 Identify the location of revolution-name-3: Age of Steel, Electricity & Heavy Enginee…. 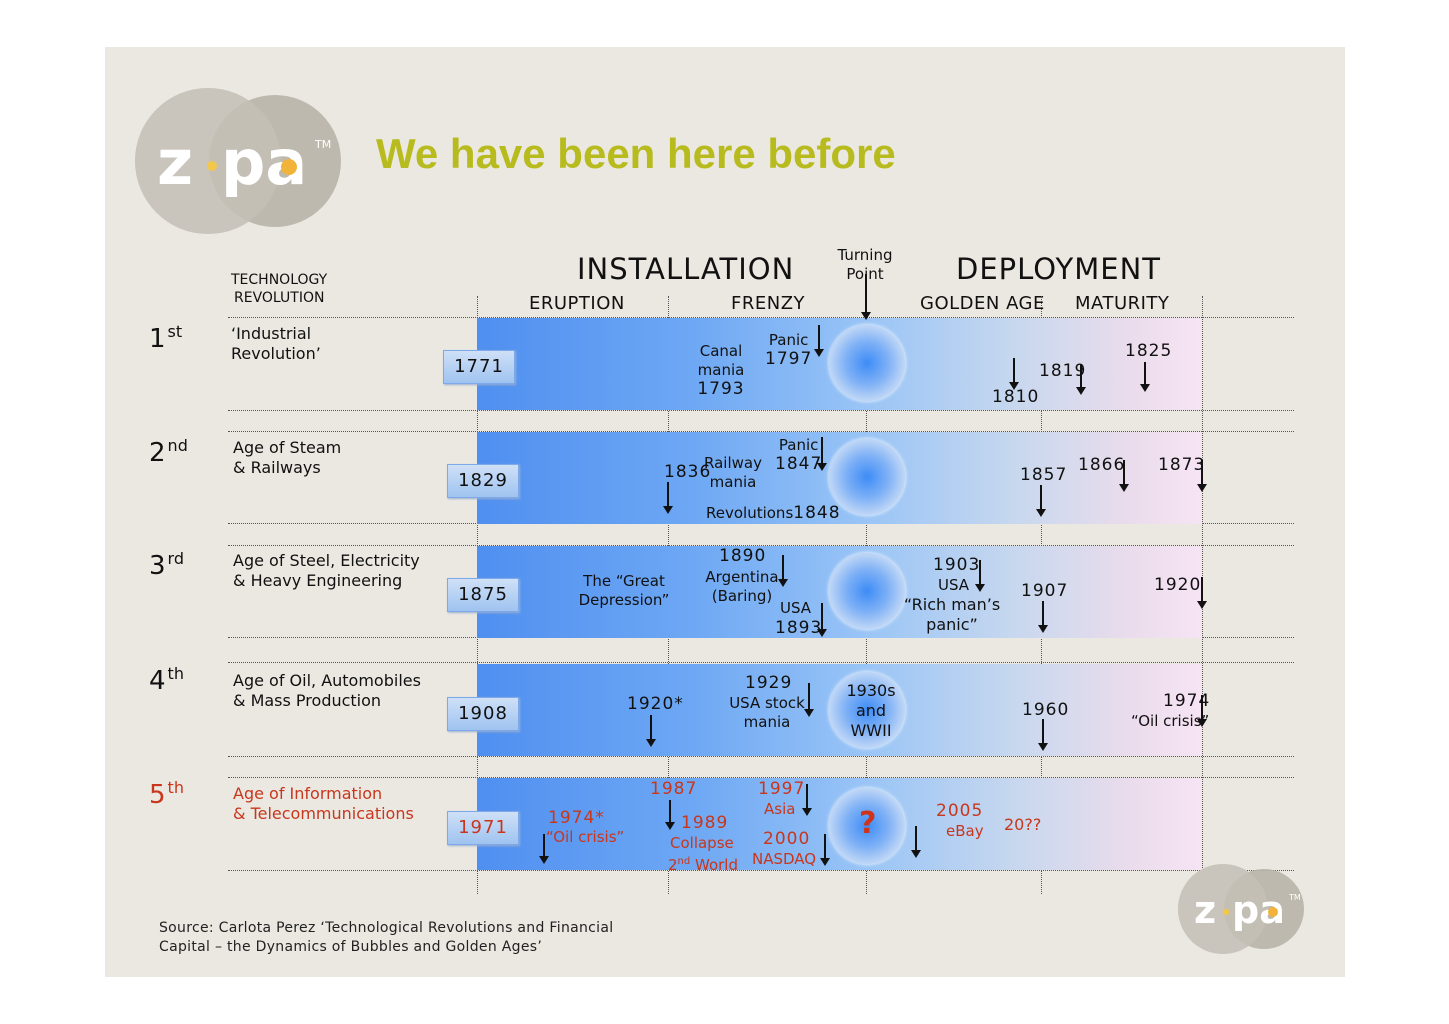
(326, 570).